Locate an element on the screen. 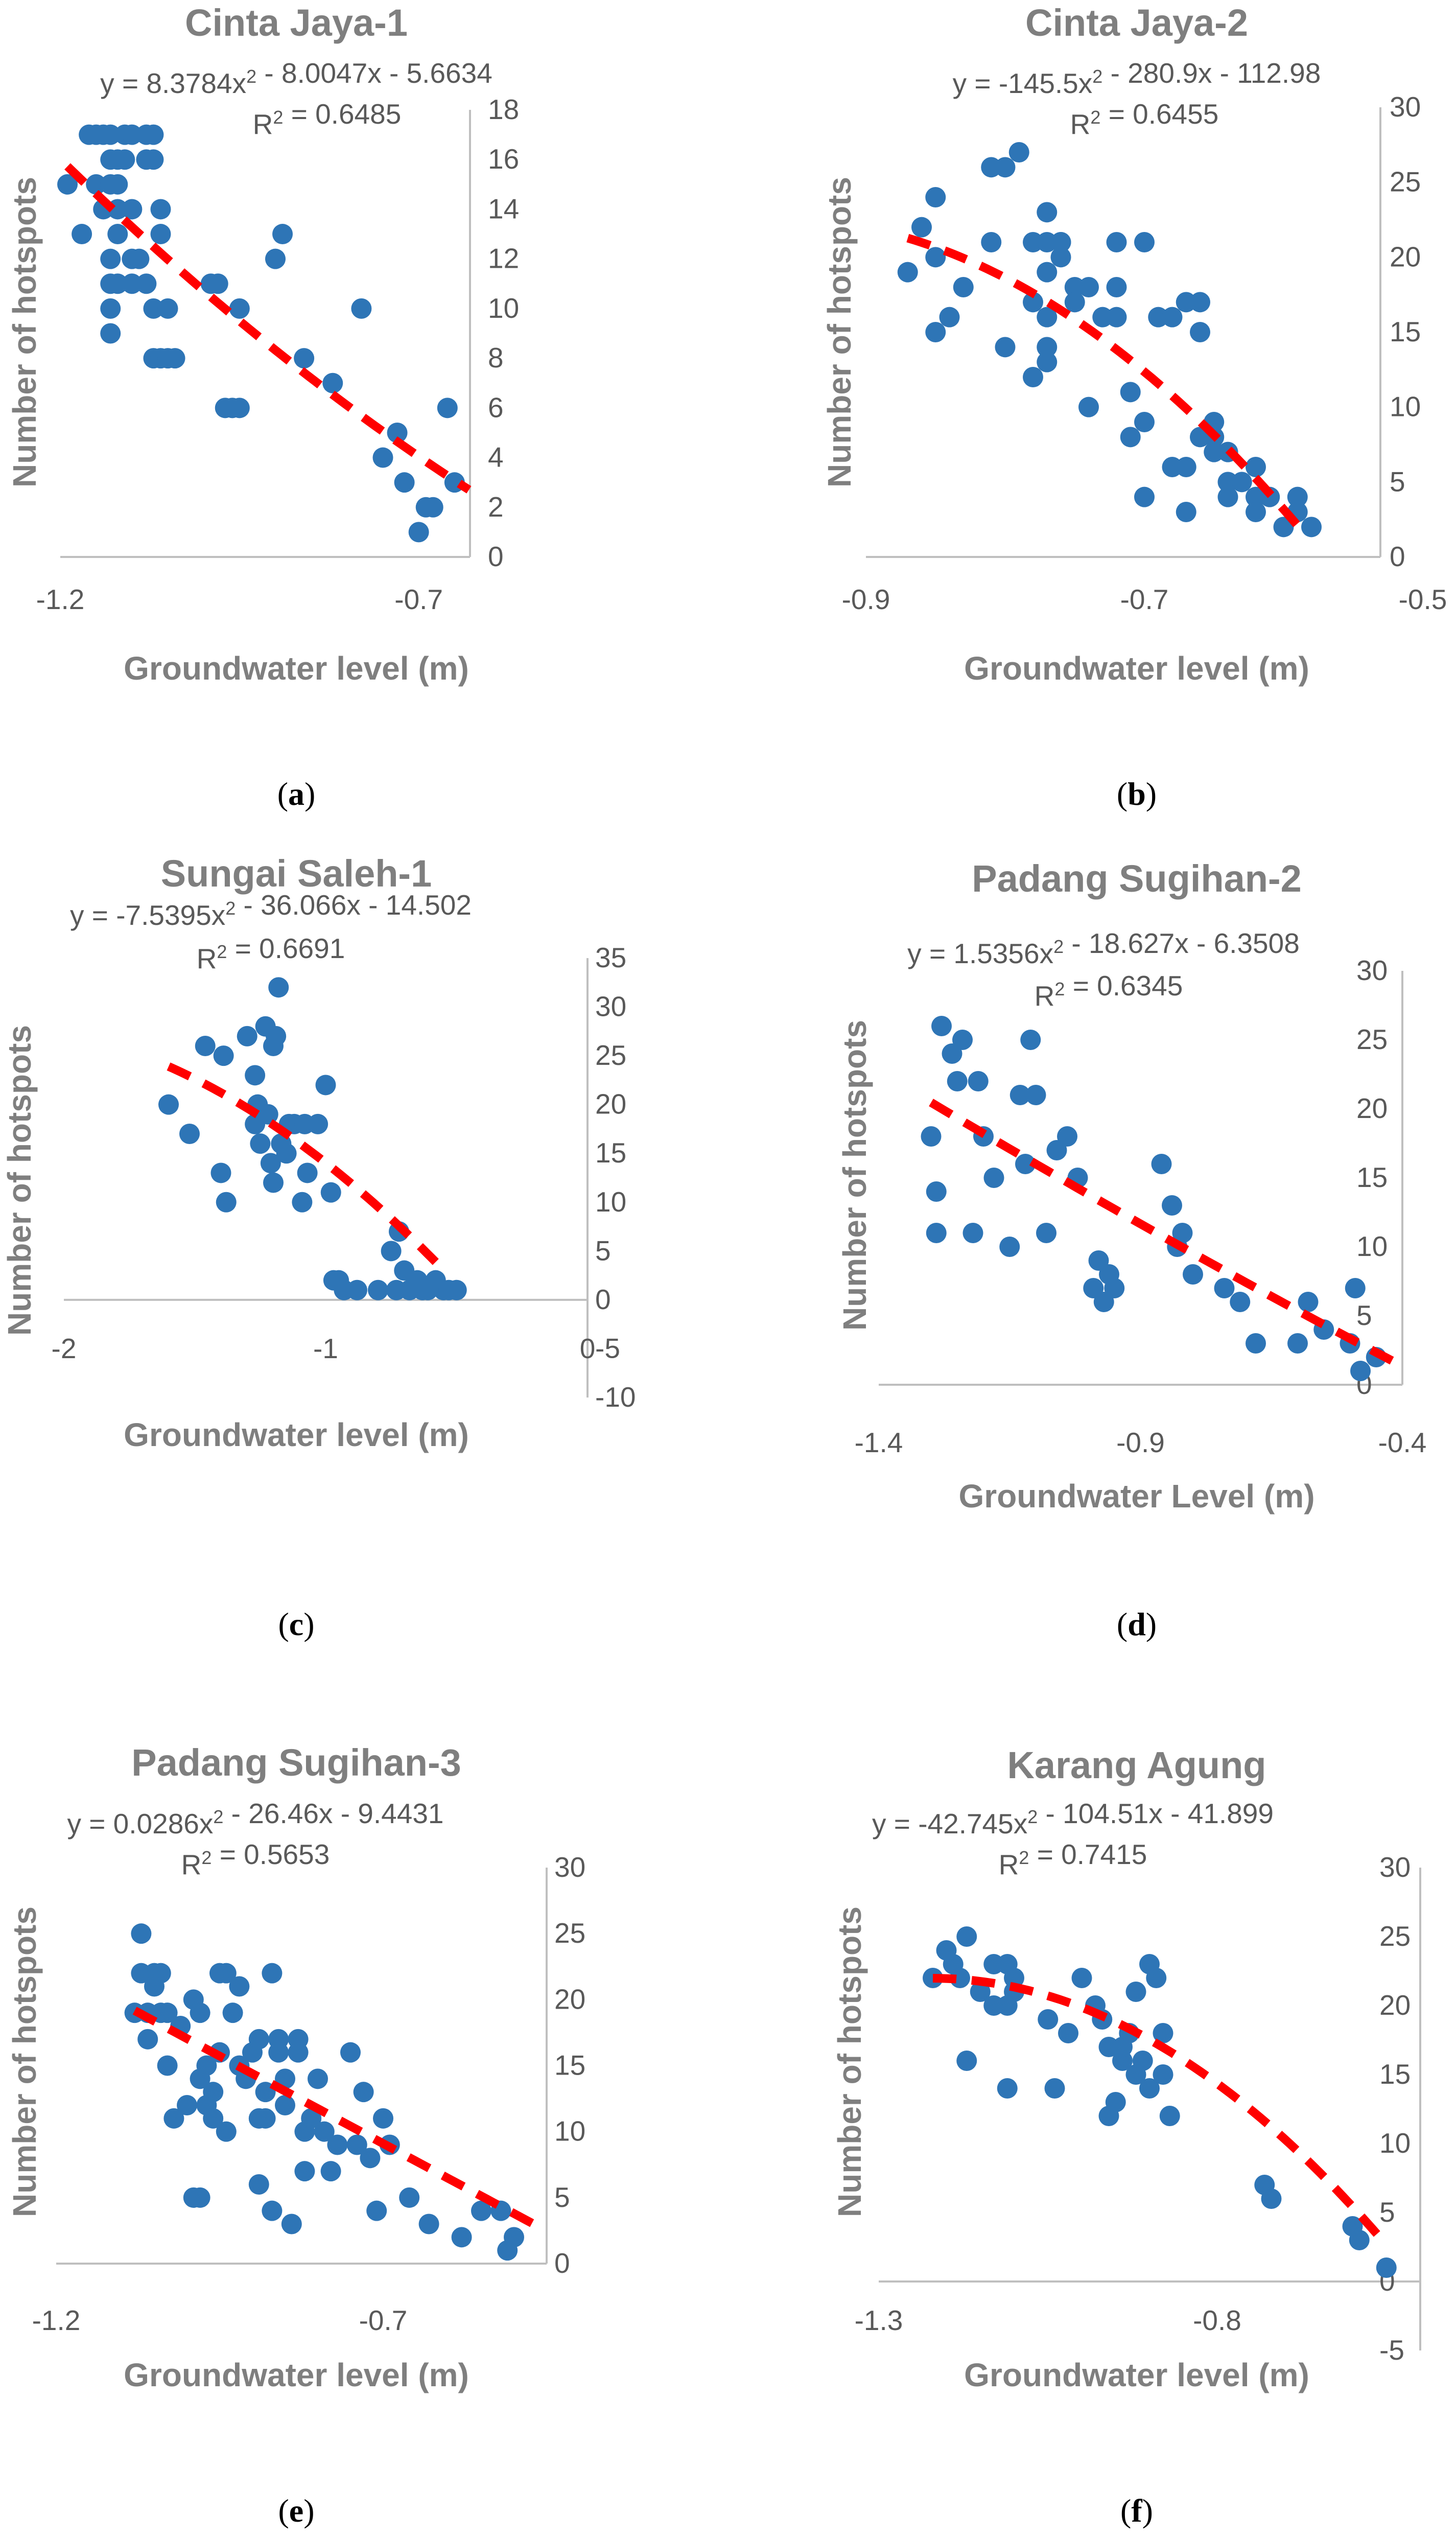 Image resolution: width=1456 pixels, height=2538 pixels. r-squared-label: R2 = 0.7415 is located at coordinates (1073, 1859).